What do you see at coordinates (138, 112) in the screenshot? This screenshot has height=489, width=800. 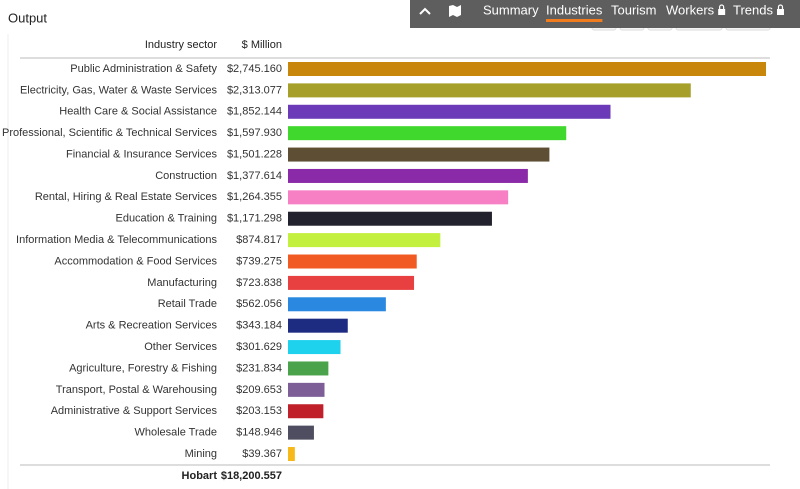 I see `category-label: Health Care & Social Assistance` at bounding box center [138, 112].